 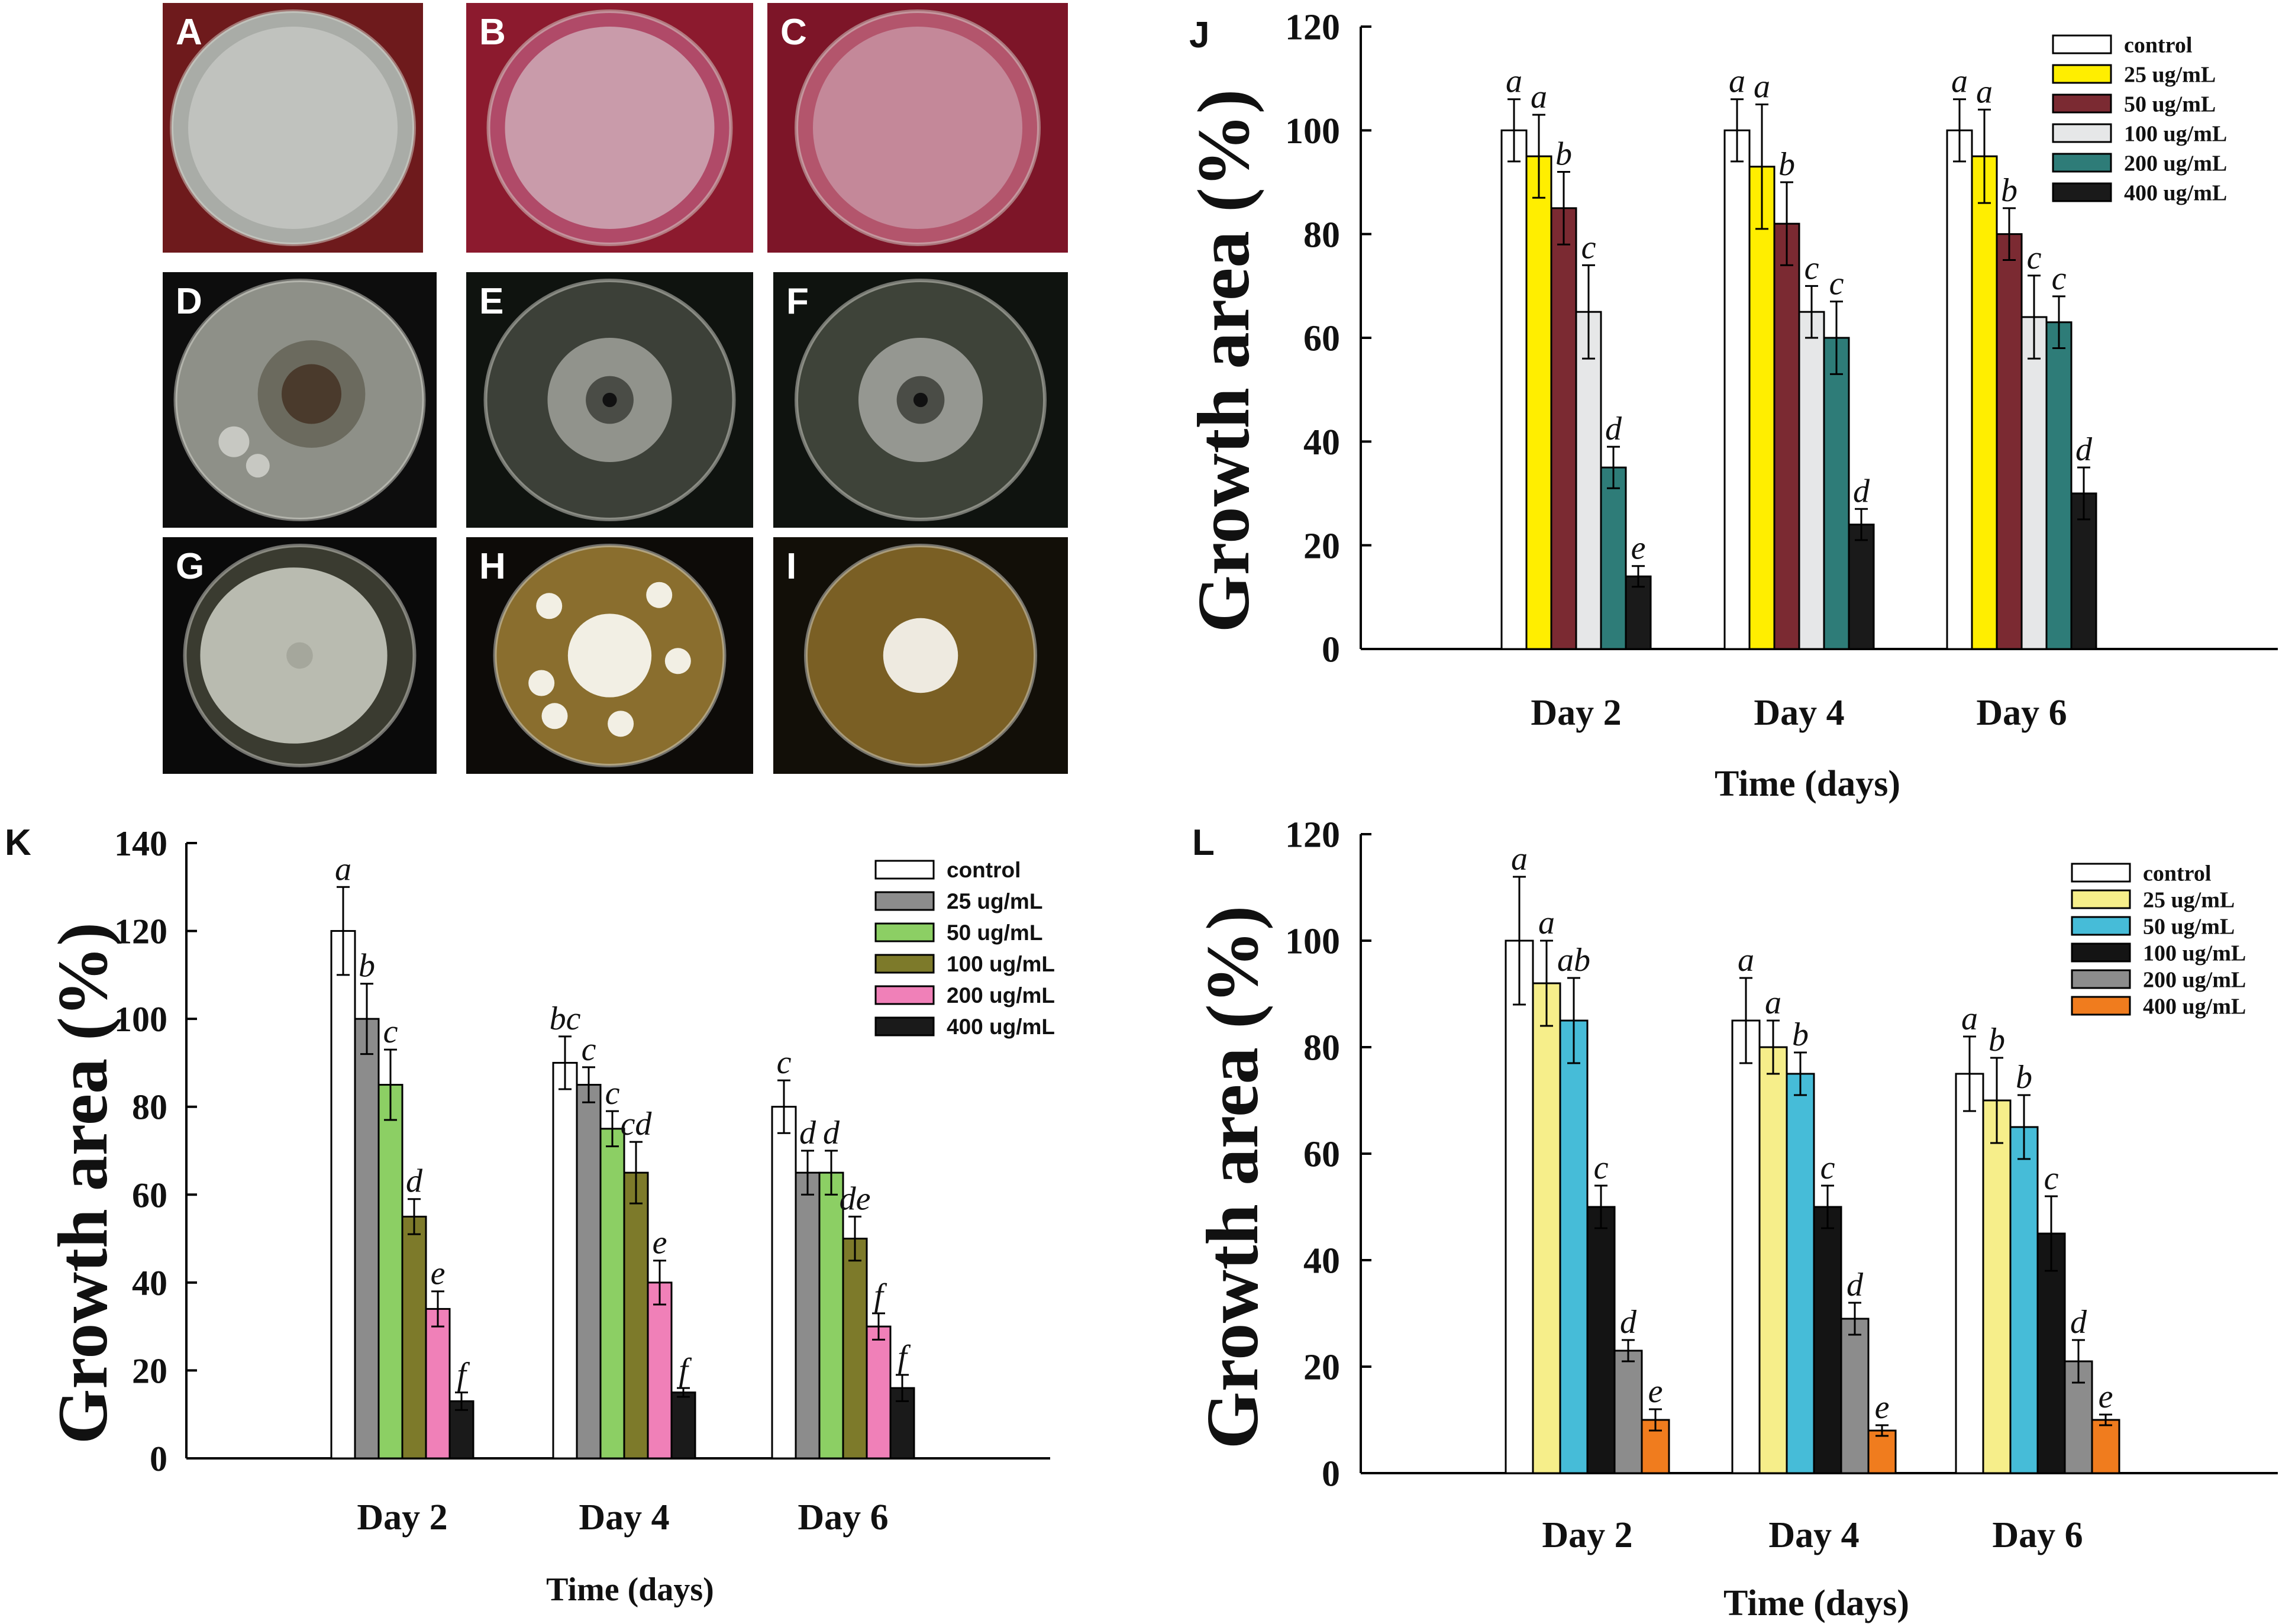 I want to click on colony-core, so click(x=920, y=400).